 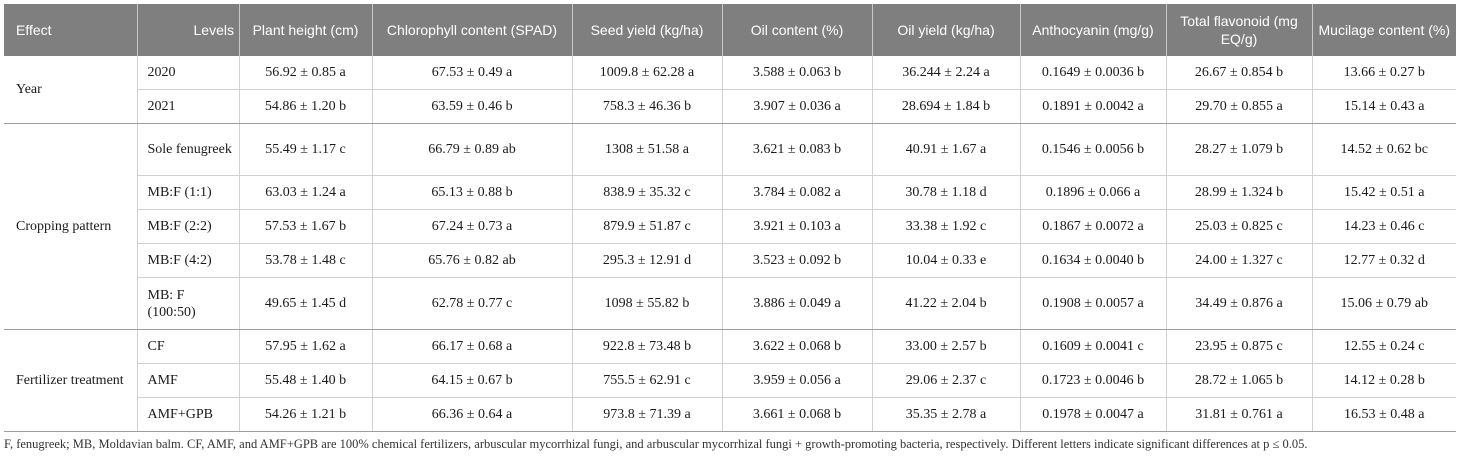 What do you see at coordinates (187, 192) in the screenshot?
I see `level-cell: MB:F (1:1)` at bounding box center [187, 192].